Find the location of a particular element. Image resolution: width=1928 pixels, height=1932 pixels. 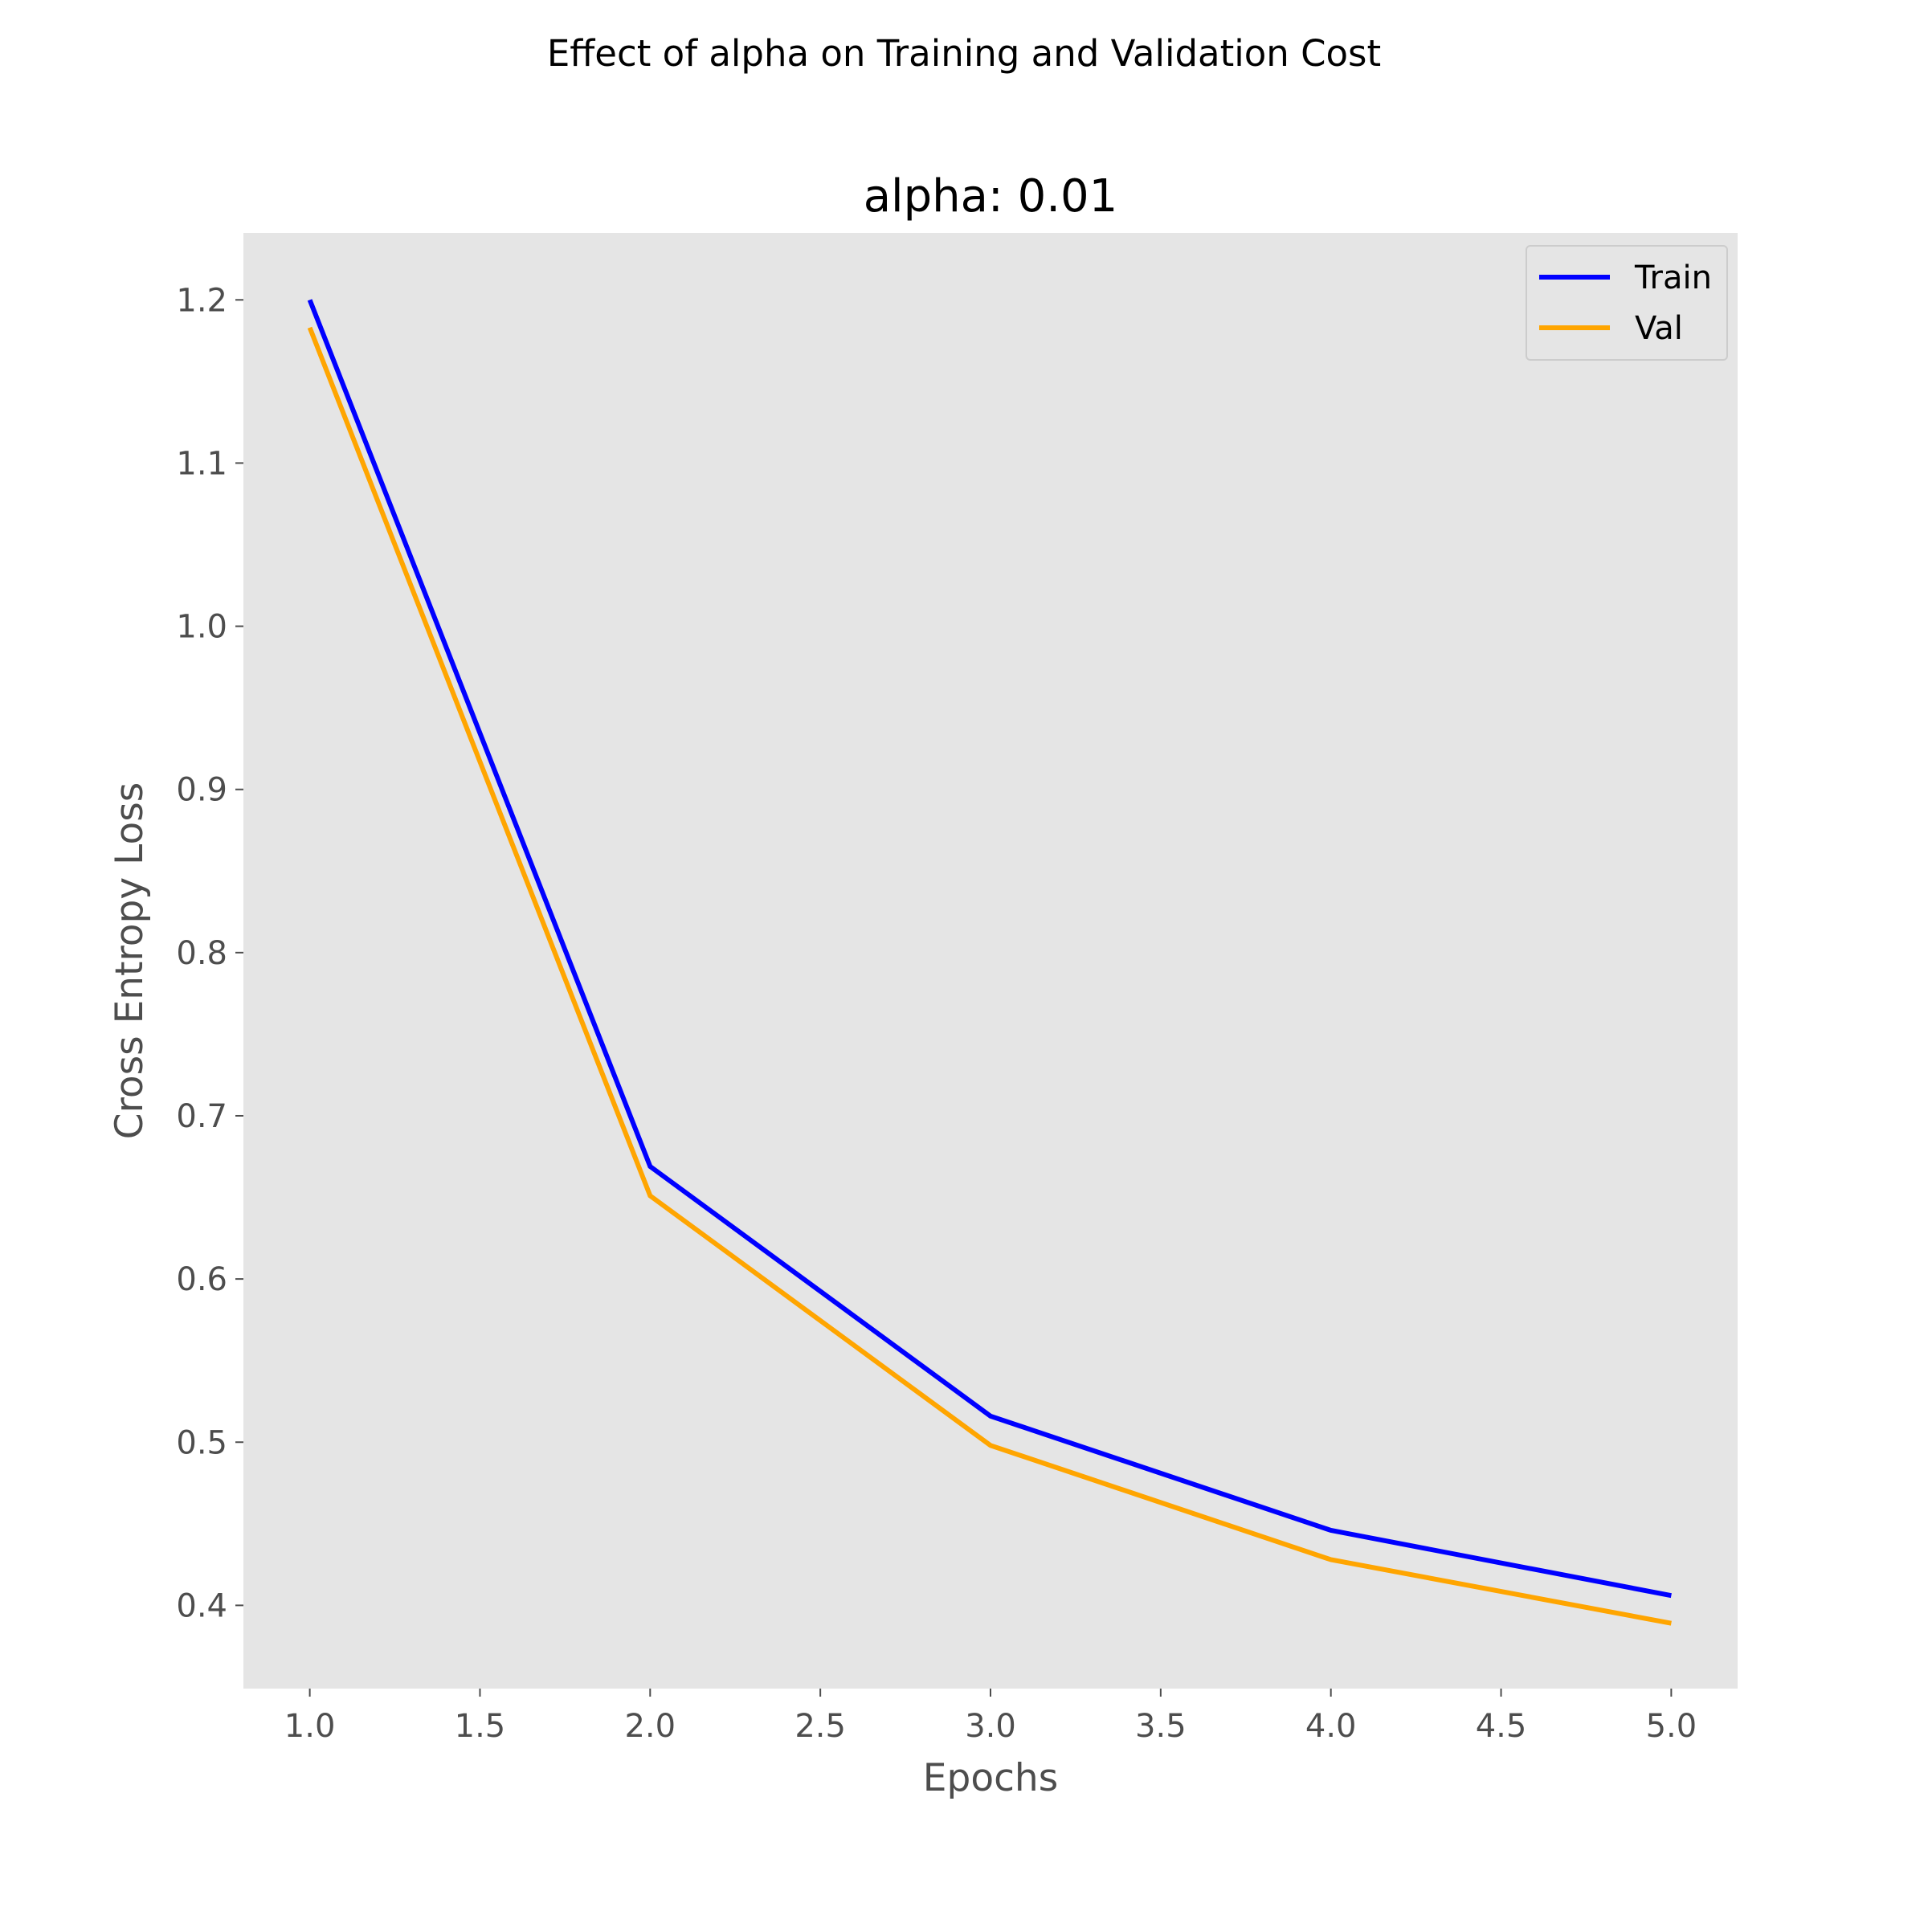

y-tick-label: 1.2 is located at coordinates (201, 300).